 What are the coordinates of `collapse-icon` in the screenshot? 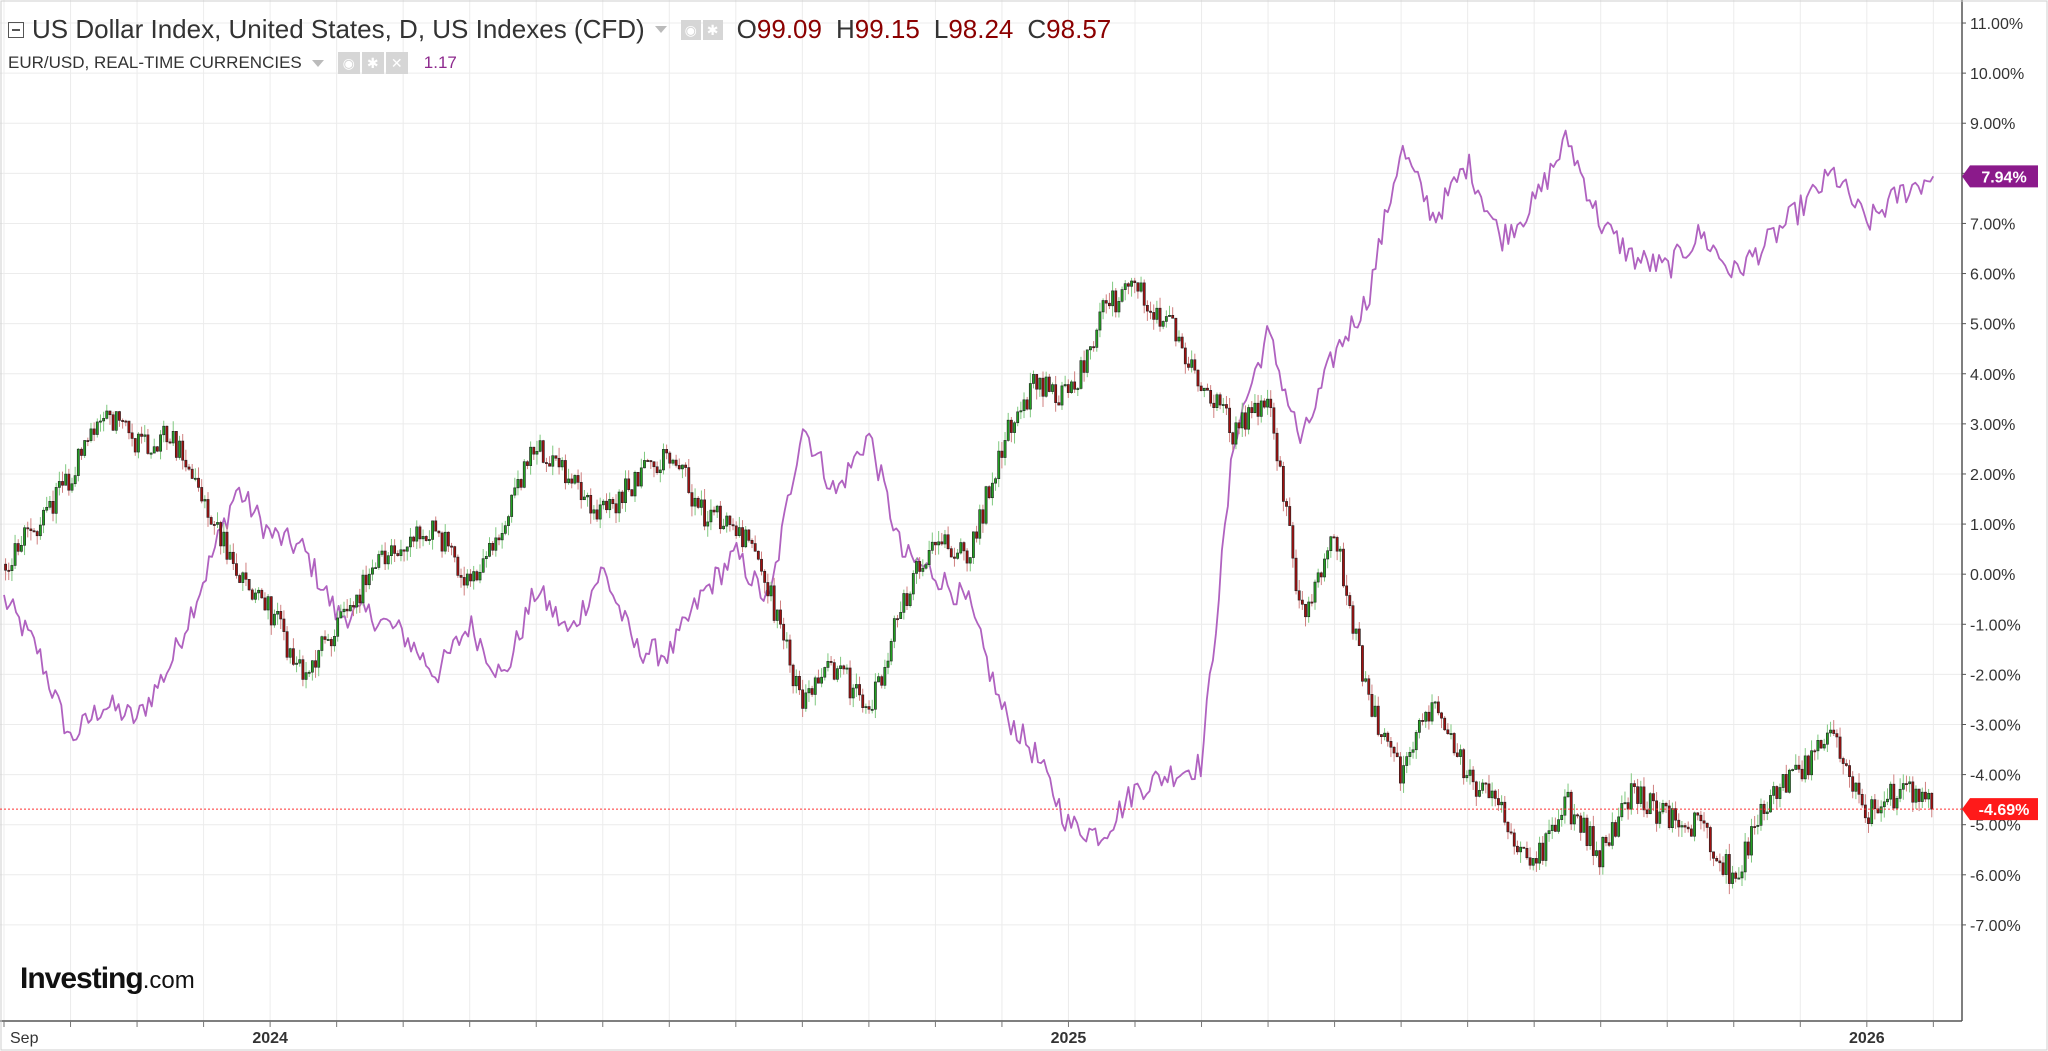 It's located at (16, 29).